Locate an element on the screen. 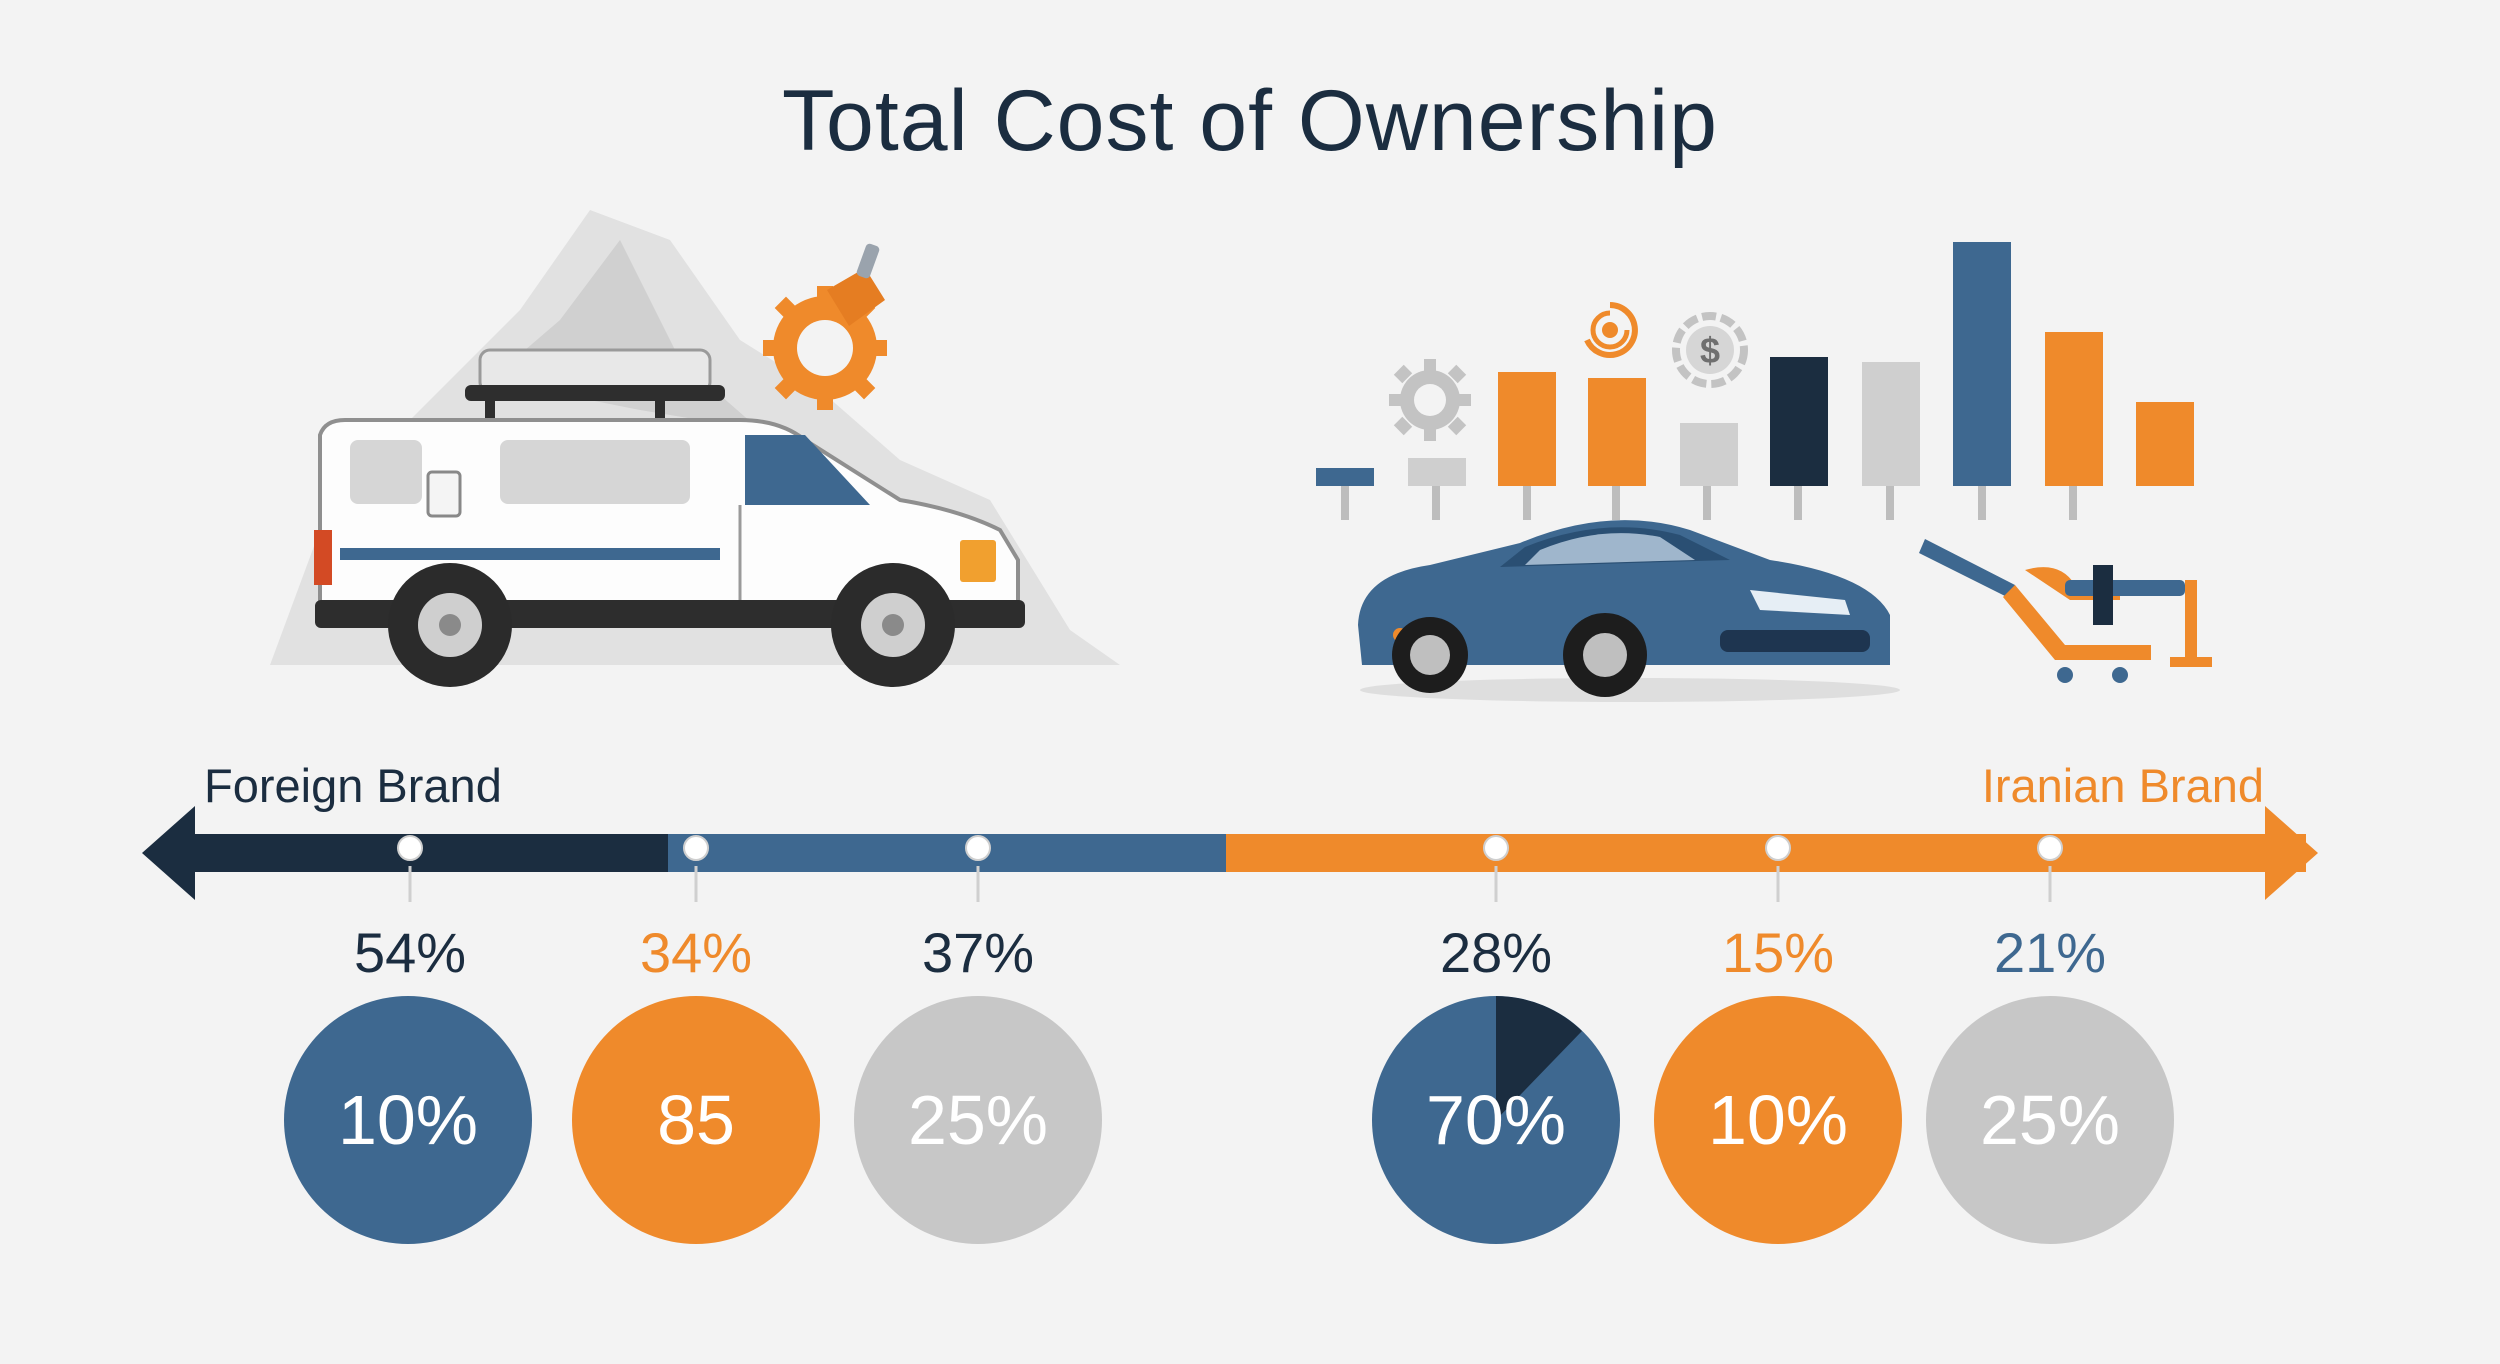 Image resolution: width=2500 pixels, height=1364 pixels. page-title: Total Cost of Ownership is located at coordinates (1250, 121).